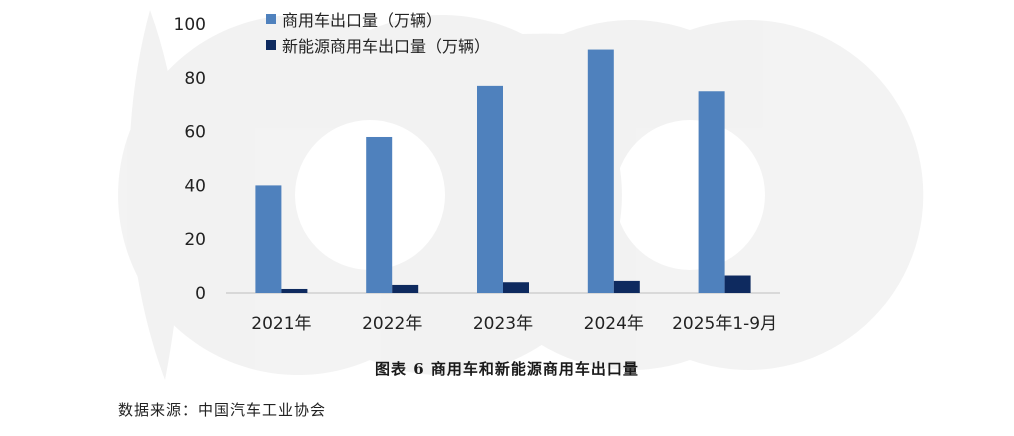 This screenshot has height=436, width=1014. What do you see at coordinates (195, 79) in the screenshot?
I see `y-tick-label: 80` at bounding box center [195, 79].